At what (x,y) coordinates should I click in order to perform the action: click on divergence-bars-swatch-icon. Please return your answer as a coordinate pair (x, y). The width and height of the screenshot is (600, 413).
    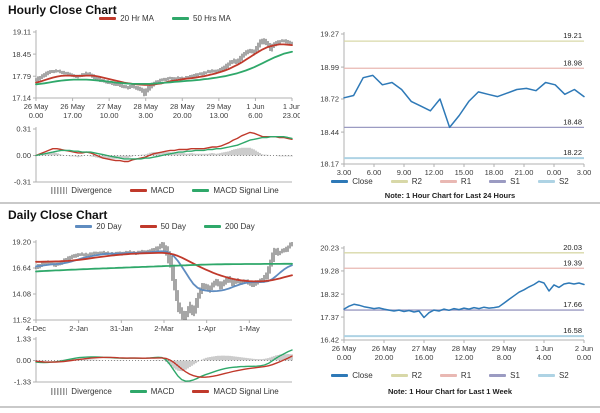
    Looking at the image, I should click on (59, 190).